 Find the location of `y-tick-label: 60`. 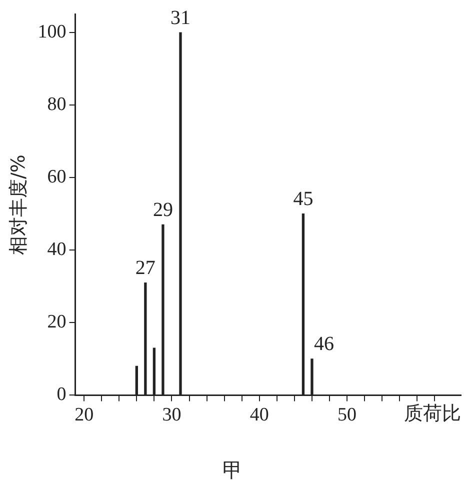

y-tick-label: 60 is located at coordinates (56, 177).